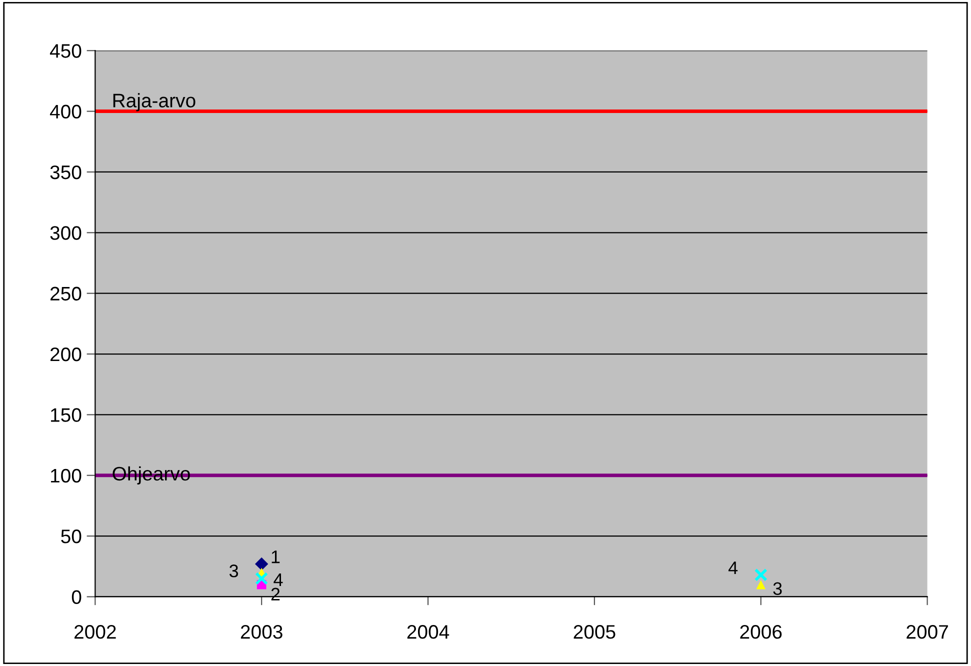 The height and width of the screenshot is (666, 971). What do you see at coordinates (66, 51) in the screenshot?
I see `y-tick-label: 450` at bounding box center [66, 51].